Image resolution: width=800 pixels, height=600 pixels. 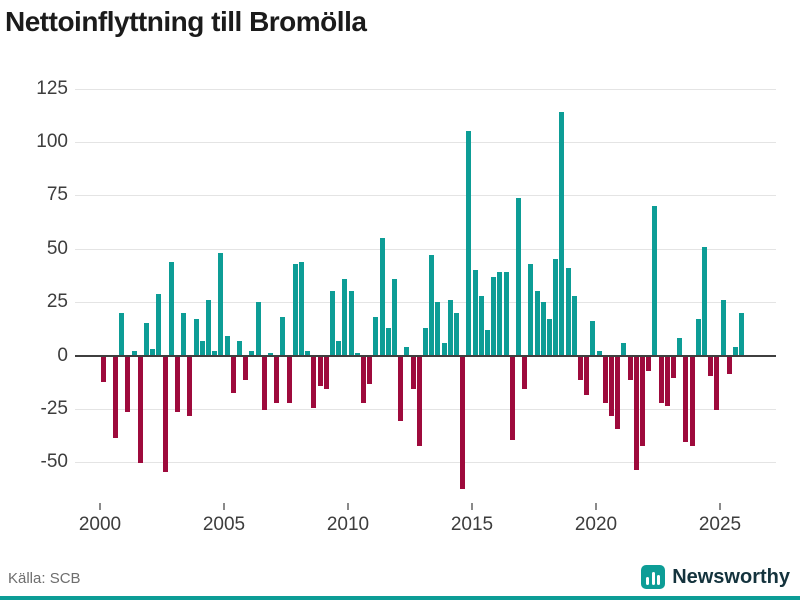 What do you see at coordinates (270, 354) in the screenshot?
I see `bar-2006Q4` at bounding box center [270, 354].